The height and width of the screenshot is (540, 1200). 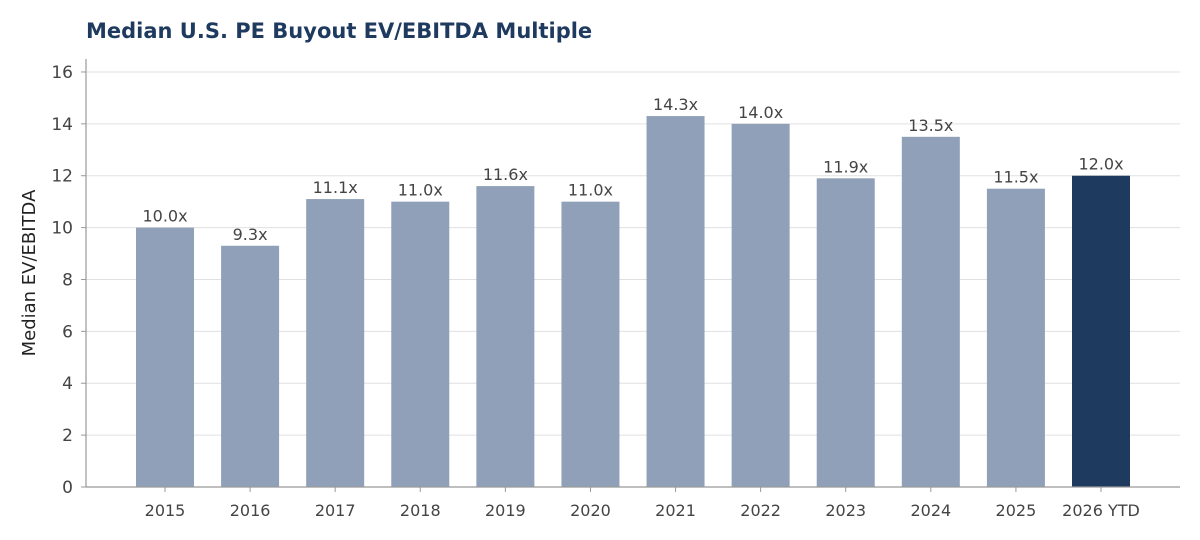 I want to click on data-label: 11.9x, so click(x=845, y=166).